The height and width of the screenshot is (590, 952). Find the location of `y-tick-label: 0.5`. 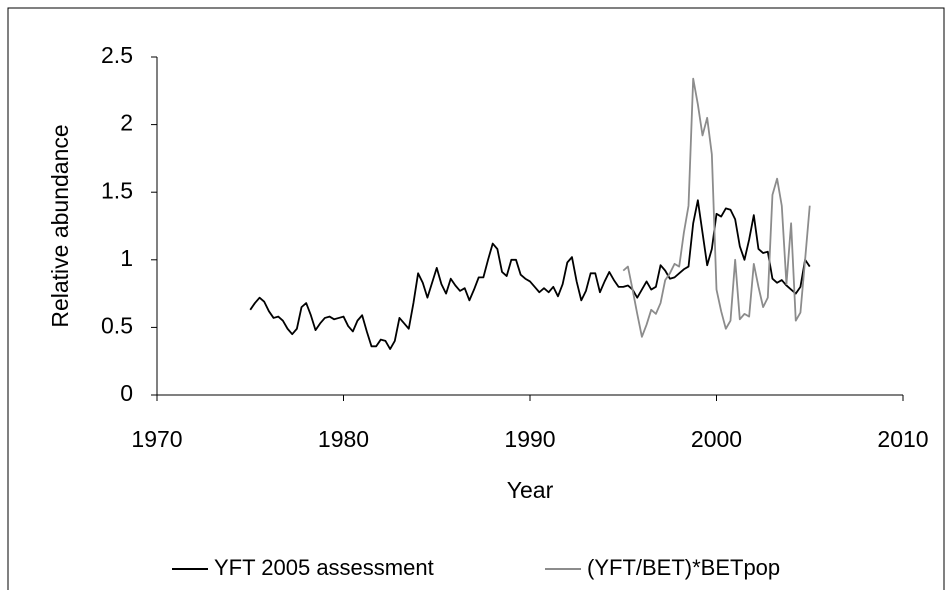

y-tick-label: 0.5 is located at coordinates (117, 325).